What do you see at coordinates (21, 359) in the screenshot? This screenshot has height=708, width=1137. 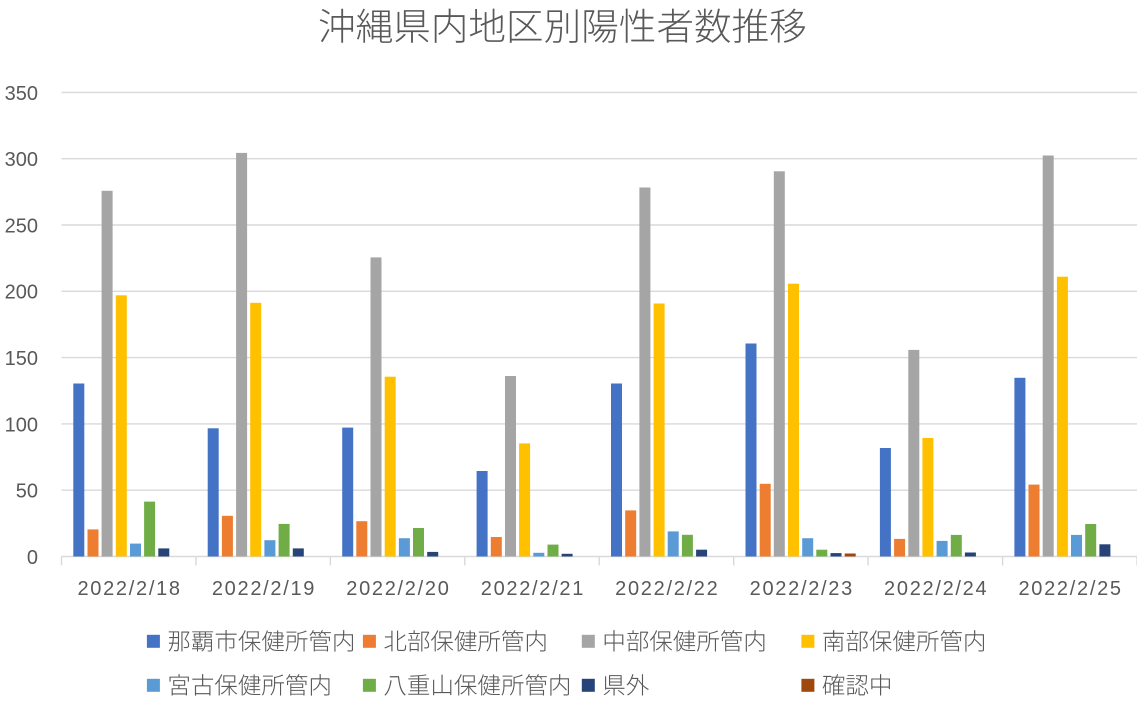 I see `svg-text: 150` at bounding box center [21, 359].